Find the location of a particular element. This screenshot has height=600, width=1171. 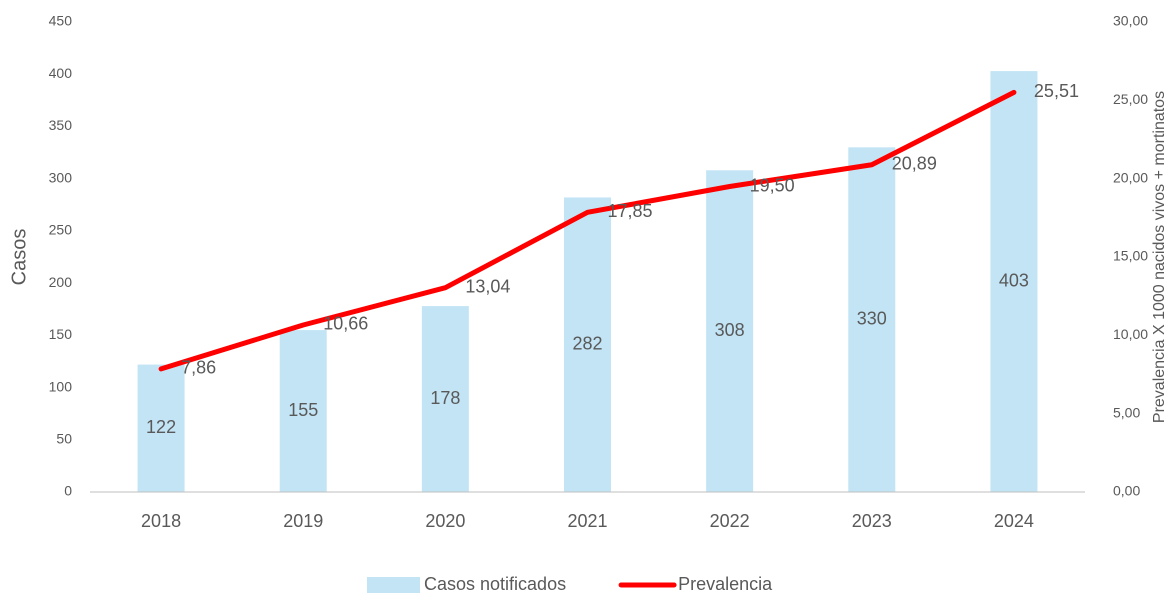

x-tick-label: 2020 is located at coordinates (445, 521).